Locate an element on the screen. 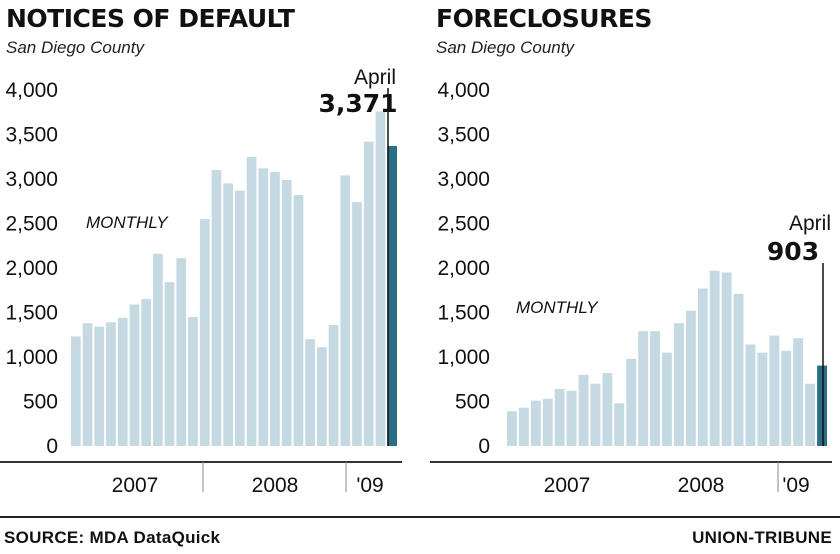 The width and height of the screenshot is (840, 554). credit-note: UNION-TRIBUNE is located at coordinates (762, 537).